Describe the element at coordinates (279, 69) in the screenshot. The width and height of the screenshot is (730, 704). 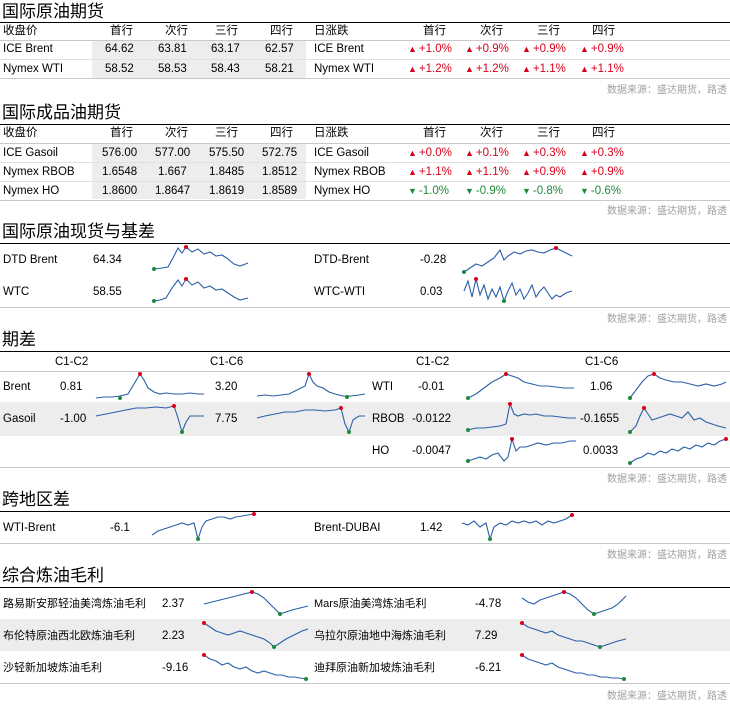
I see `price-cell: 58.21` at that location.